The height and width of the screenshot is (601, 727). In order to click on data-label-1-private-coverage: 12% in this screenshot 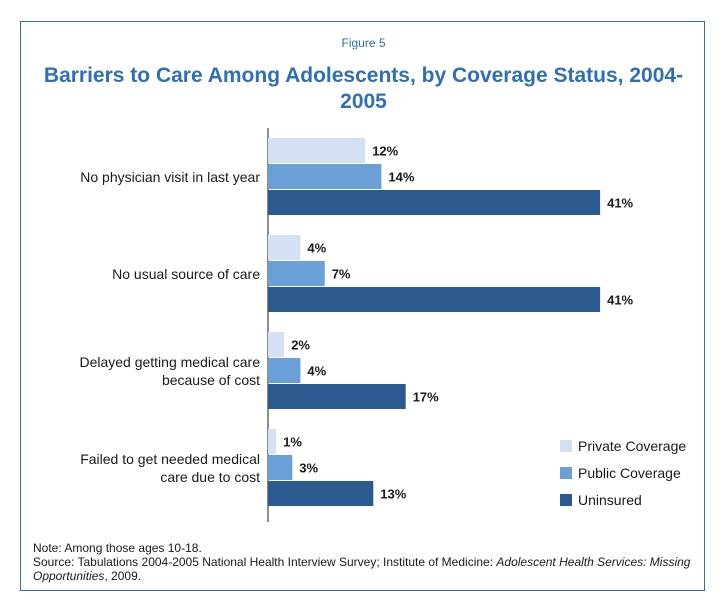, I will do `click(385, 151)`.